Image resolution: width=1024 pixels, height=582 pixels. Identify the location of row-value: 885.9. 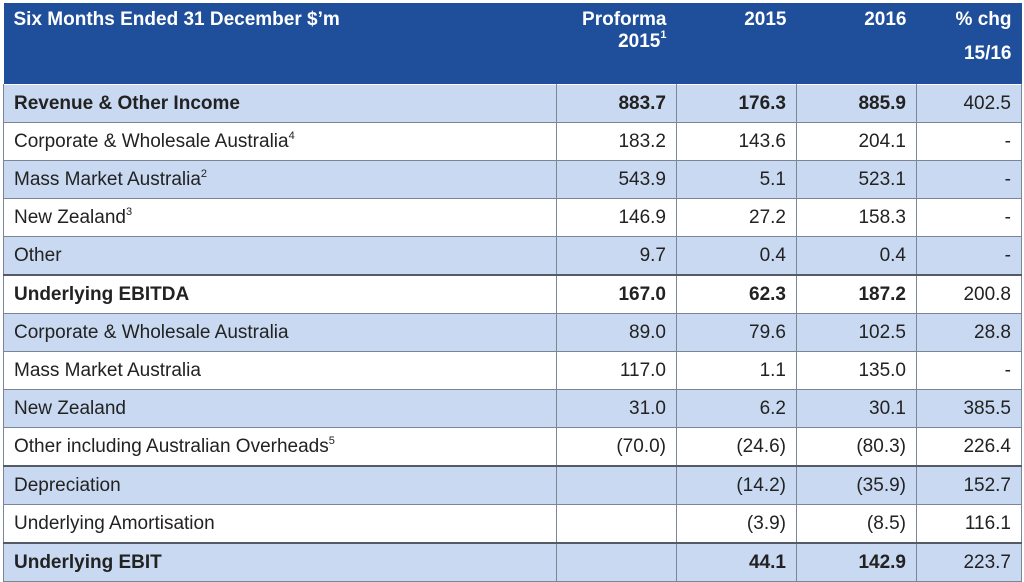
(856, 103).